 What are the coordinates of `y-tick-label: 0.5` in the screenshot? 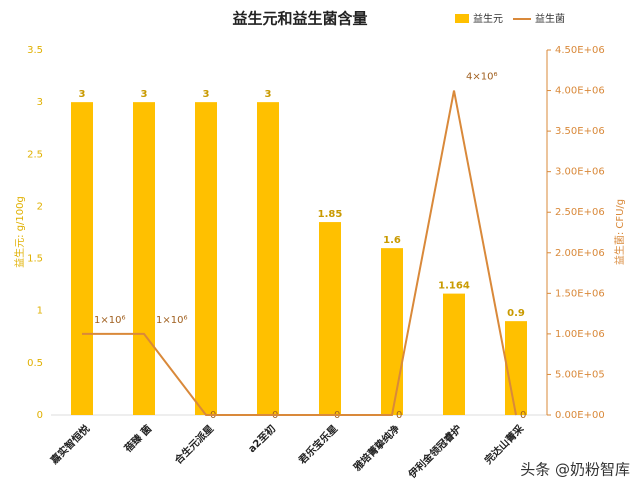 It's located at (35, 363).